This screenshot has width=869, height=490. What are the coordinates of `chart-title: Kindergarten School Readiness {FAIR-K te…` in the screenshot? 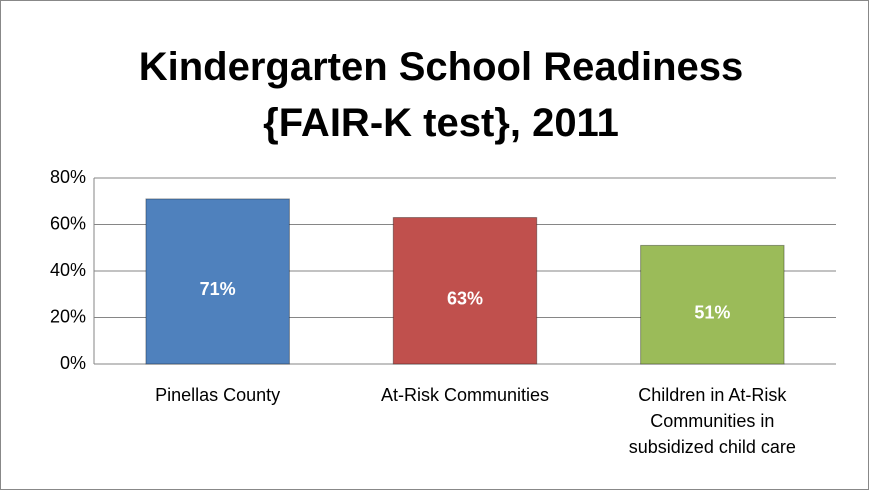 It's located at (441, 95).